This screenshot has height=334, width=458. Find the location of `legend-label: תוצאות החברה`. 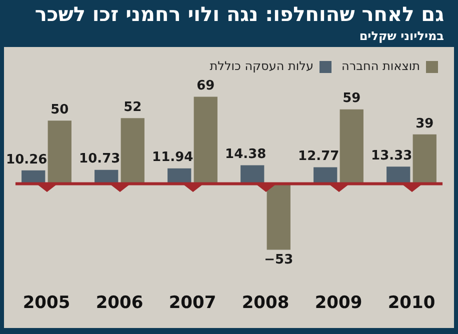

legend-label: תוצאות החברה is located at coordinates (381, 66).